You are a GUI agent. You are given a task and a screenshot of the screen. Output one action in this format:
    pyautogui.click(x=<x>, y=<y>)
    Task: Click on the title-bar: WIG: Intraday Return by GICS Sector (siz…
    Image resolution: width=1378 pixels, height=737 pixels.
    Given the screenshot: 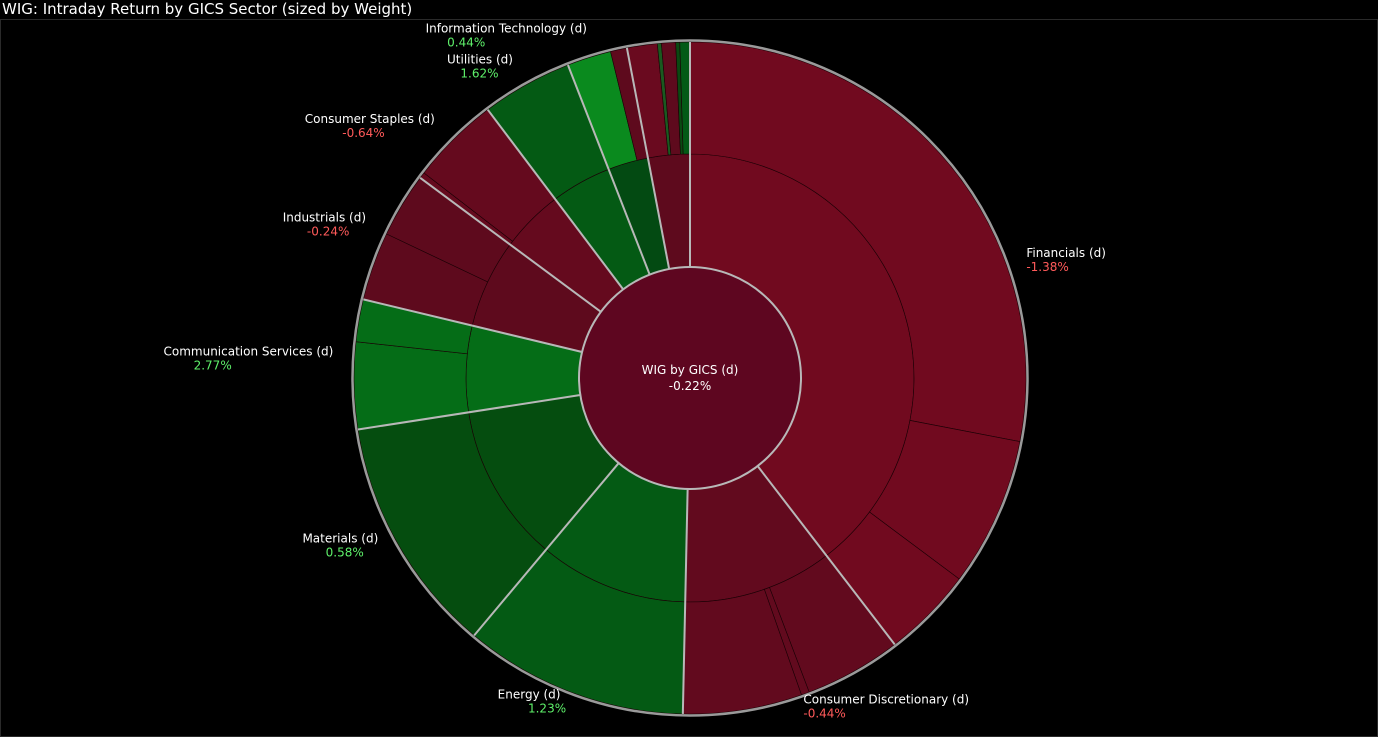 What is the action you would take?
    pyautogui.click(x=689, y=9)
    